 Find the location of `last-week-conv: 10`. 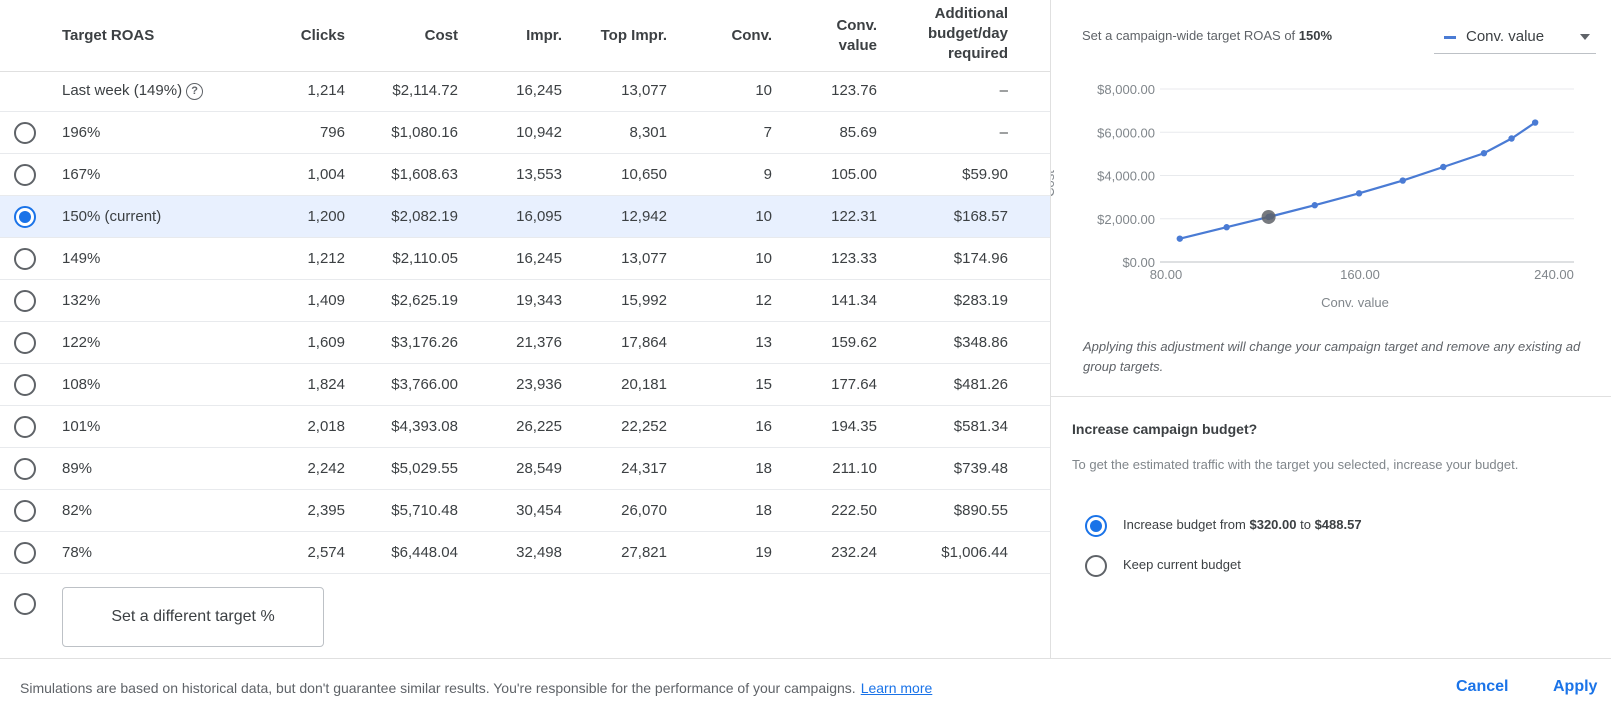

last-week-conv: 10 is located at coordinates (763, 90).